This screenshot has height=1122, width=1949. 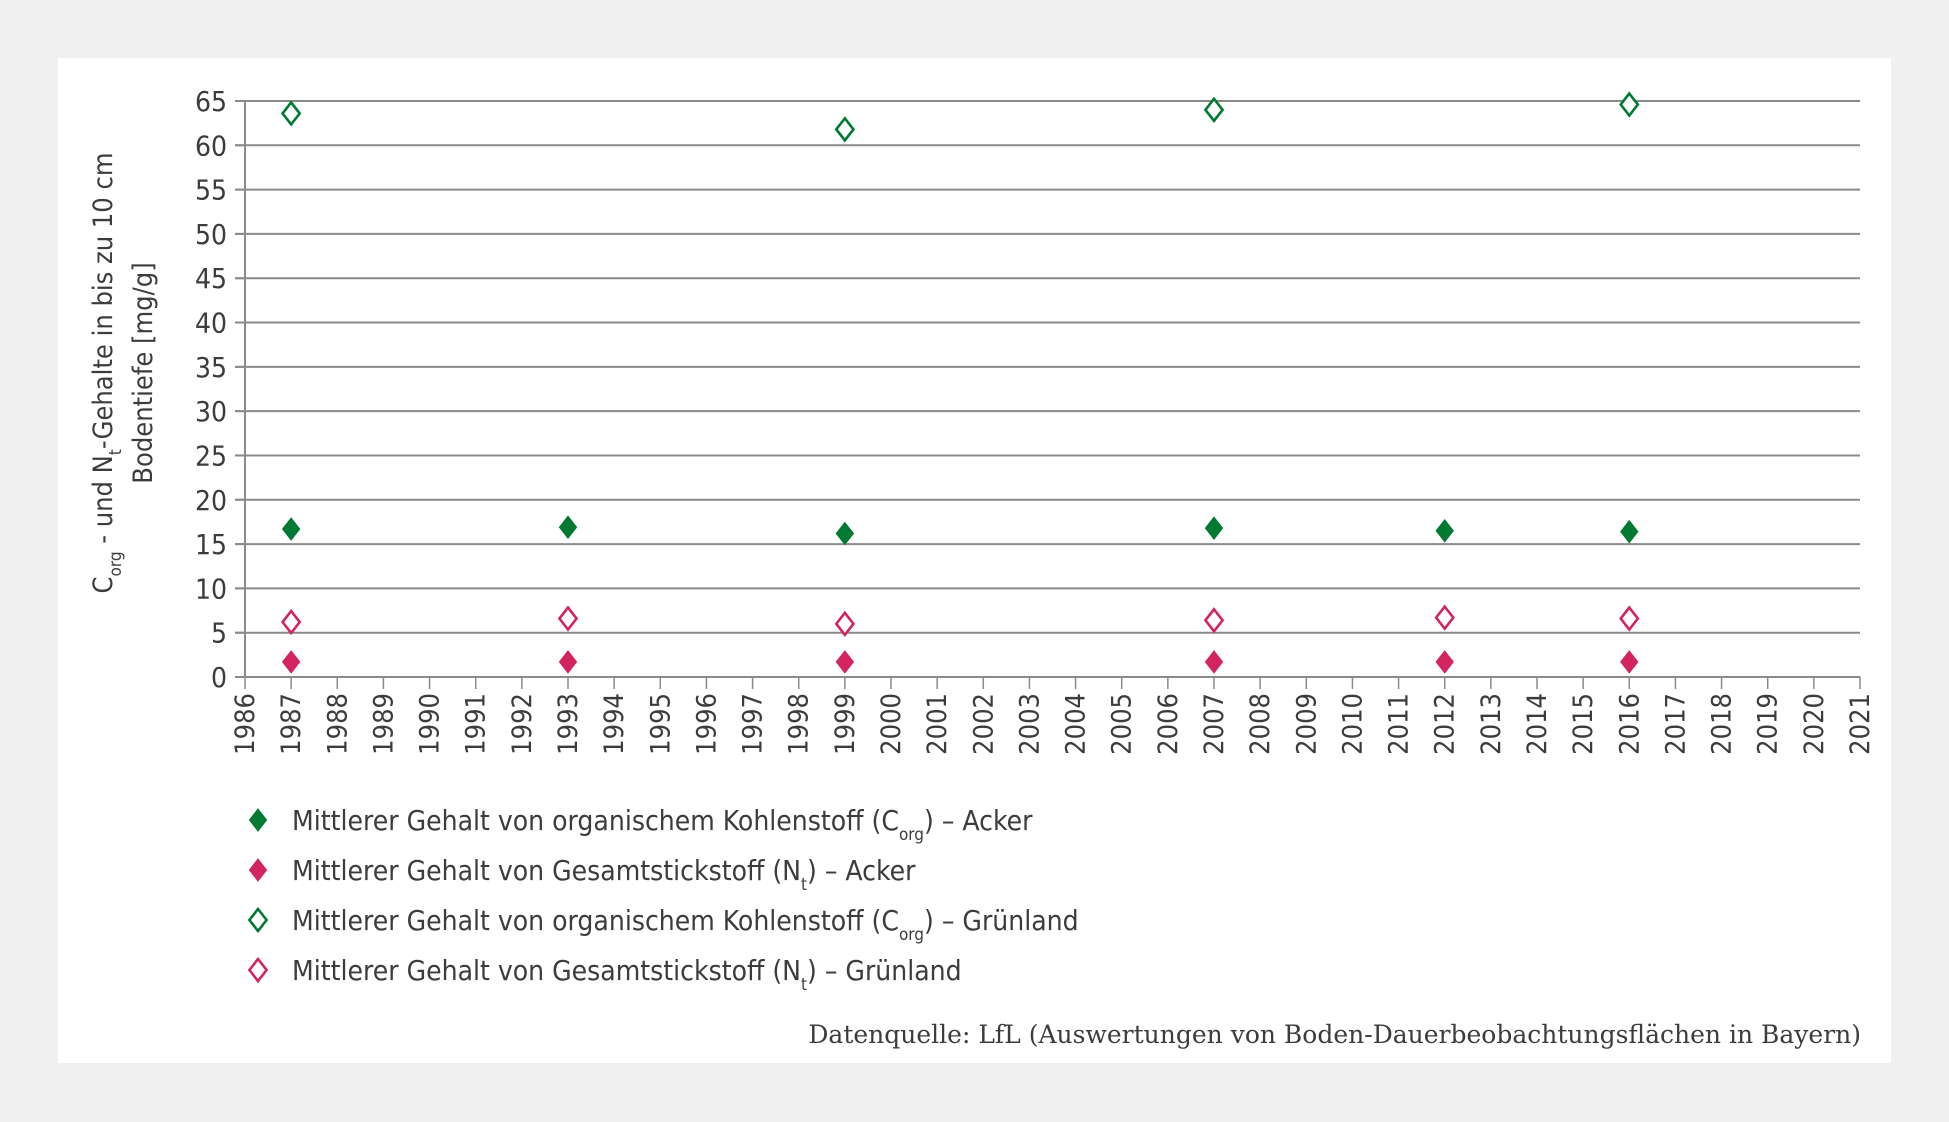 What do you see at coordinates (983, 724) in the screenshot?
I see `x-tick-label: 2002` at bounding box center [983, 724].